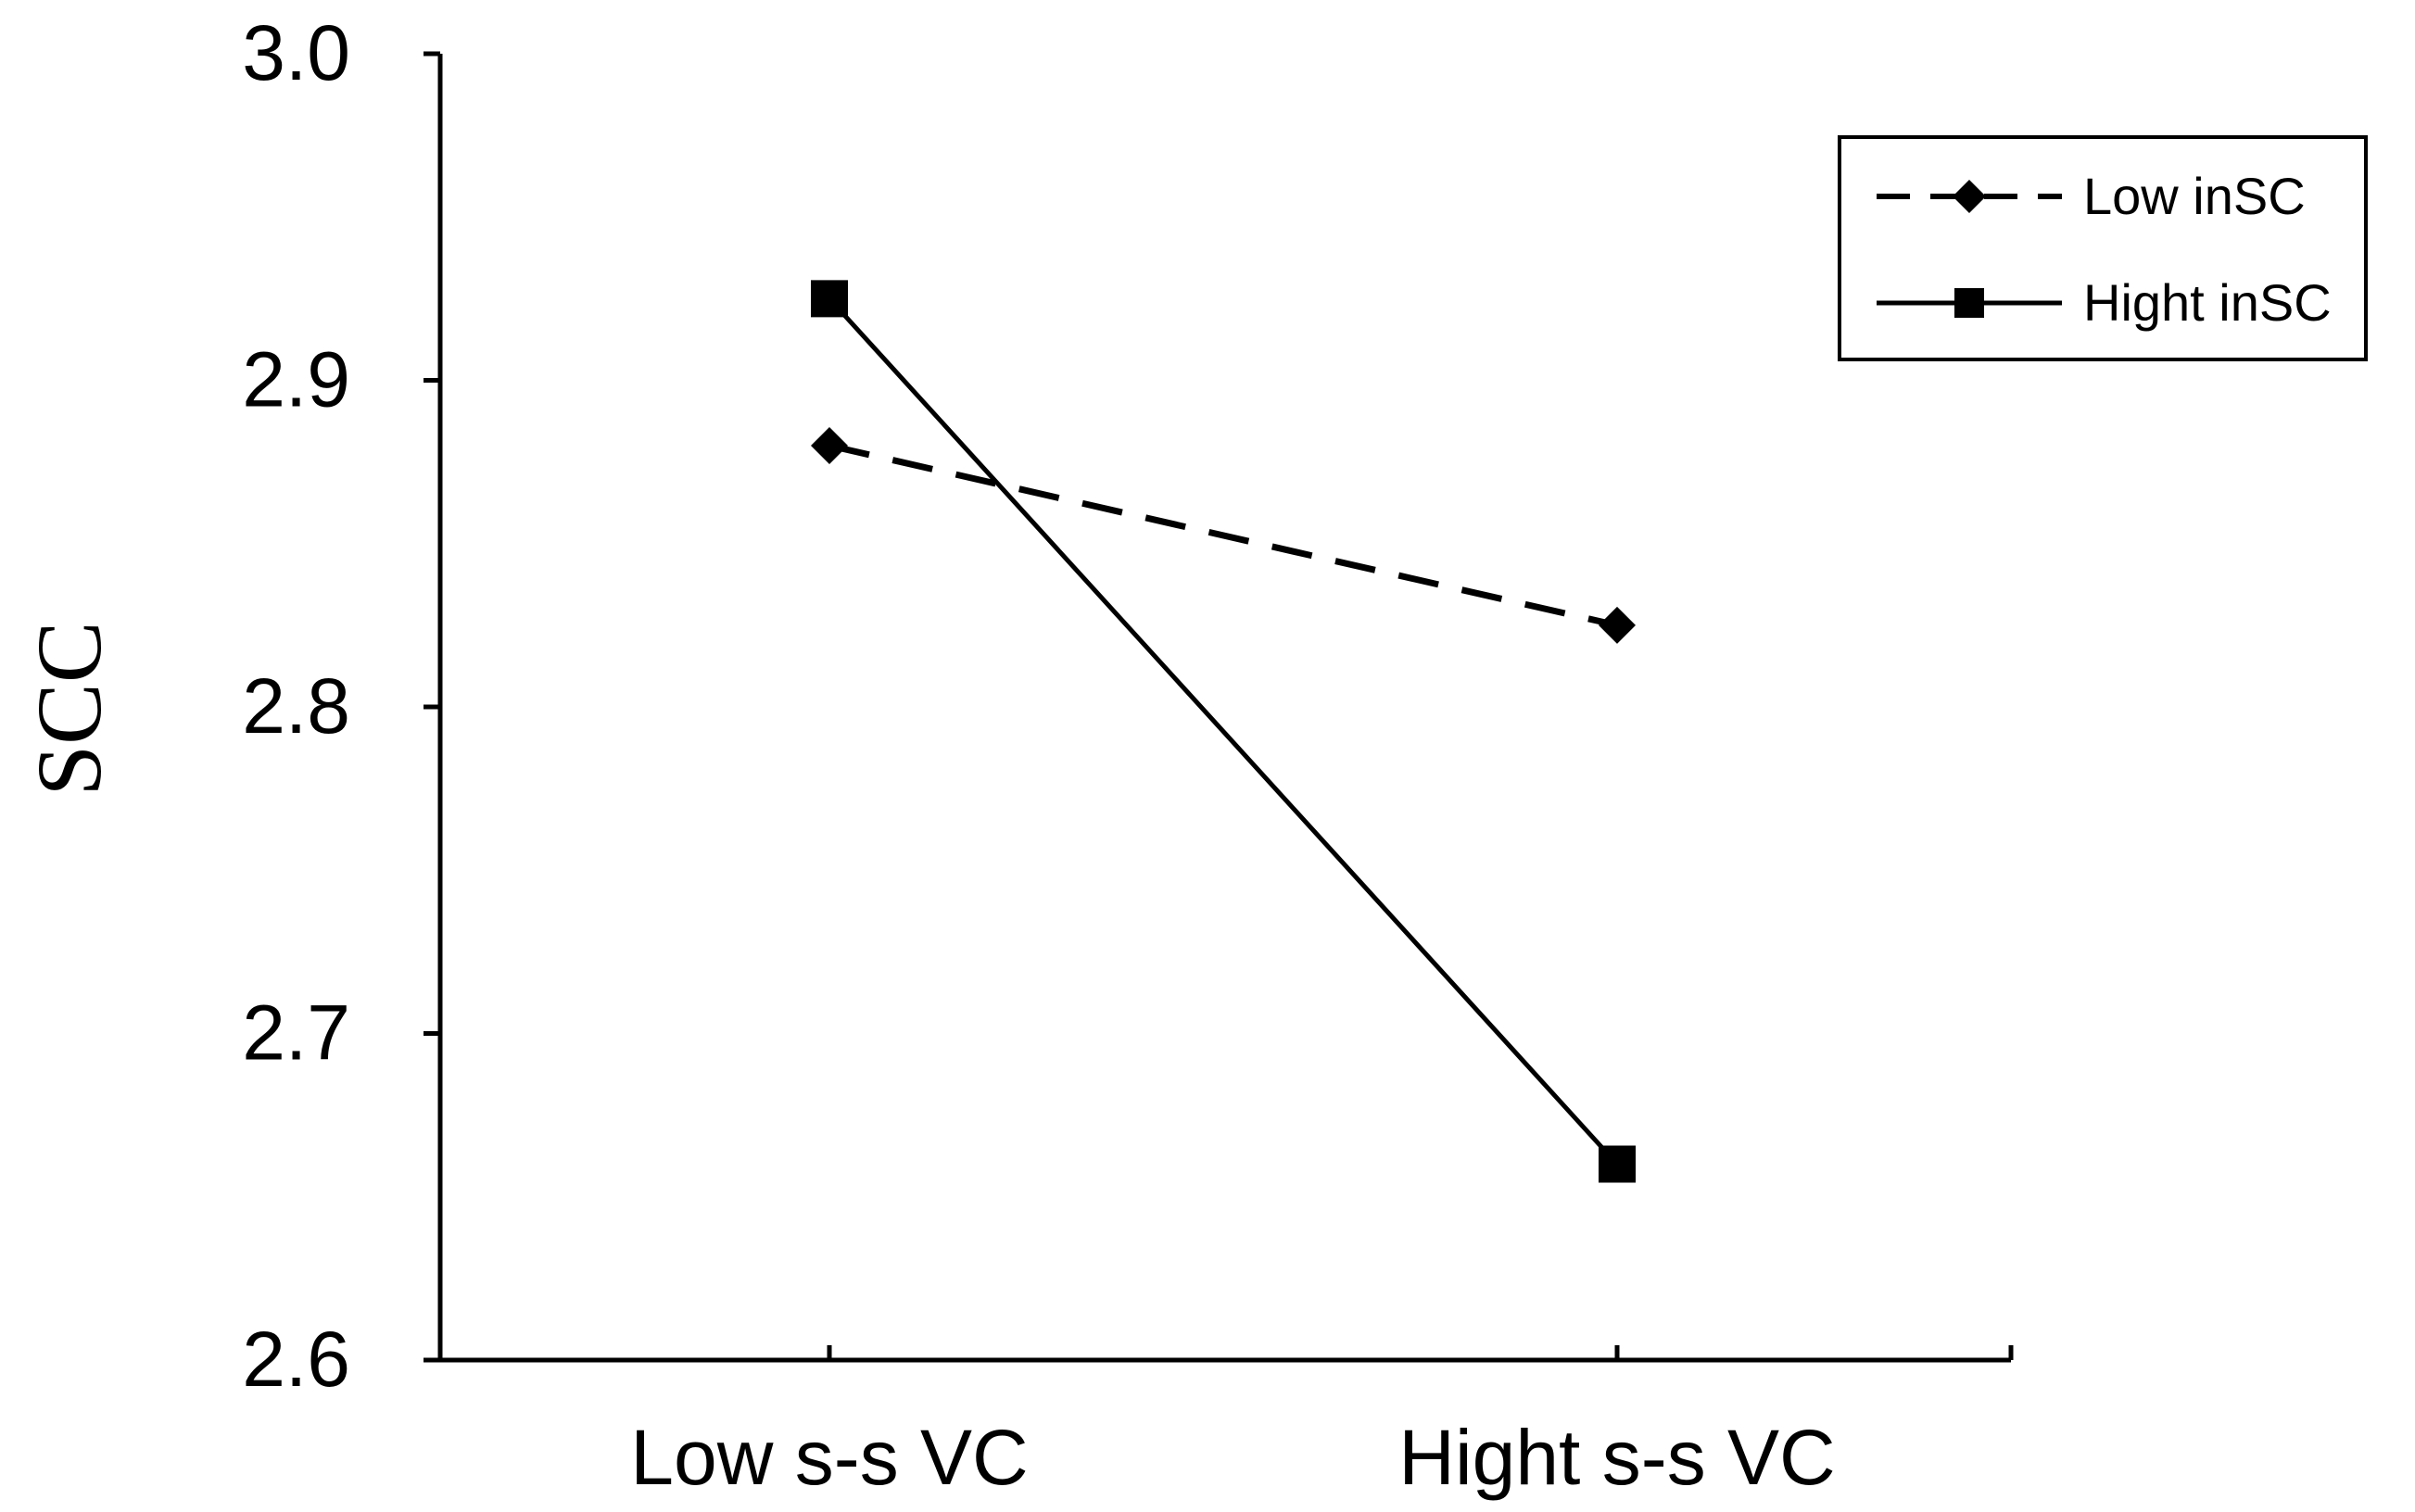  I want to click on legend-box, so click(2103, 248).